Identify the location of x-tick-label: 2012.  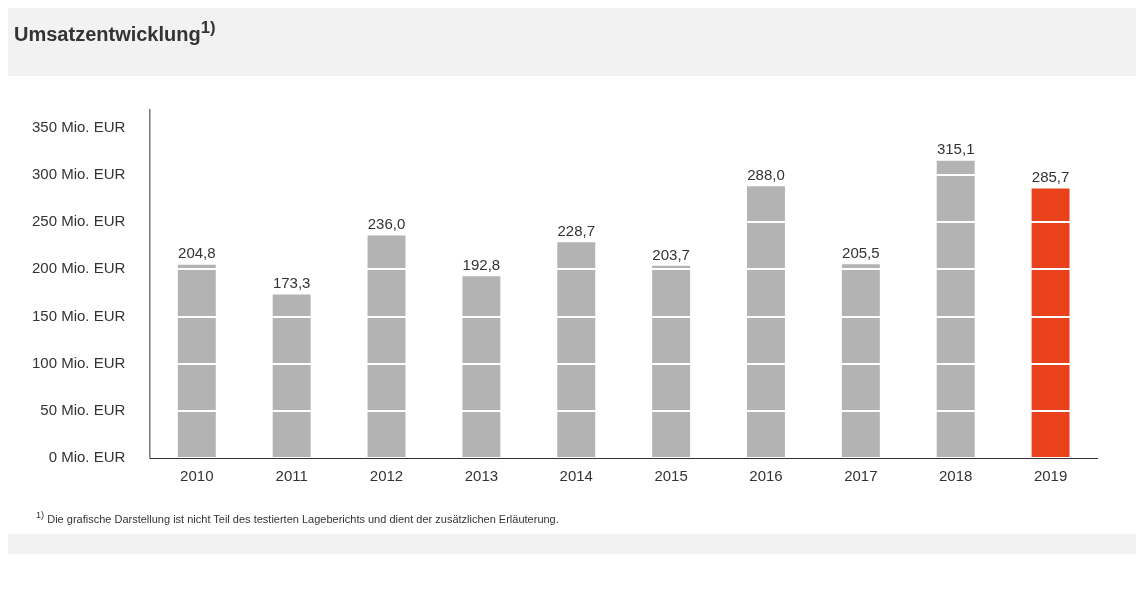
(386, 475).